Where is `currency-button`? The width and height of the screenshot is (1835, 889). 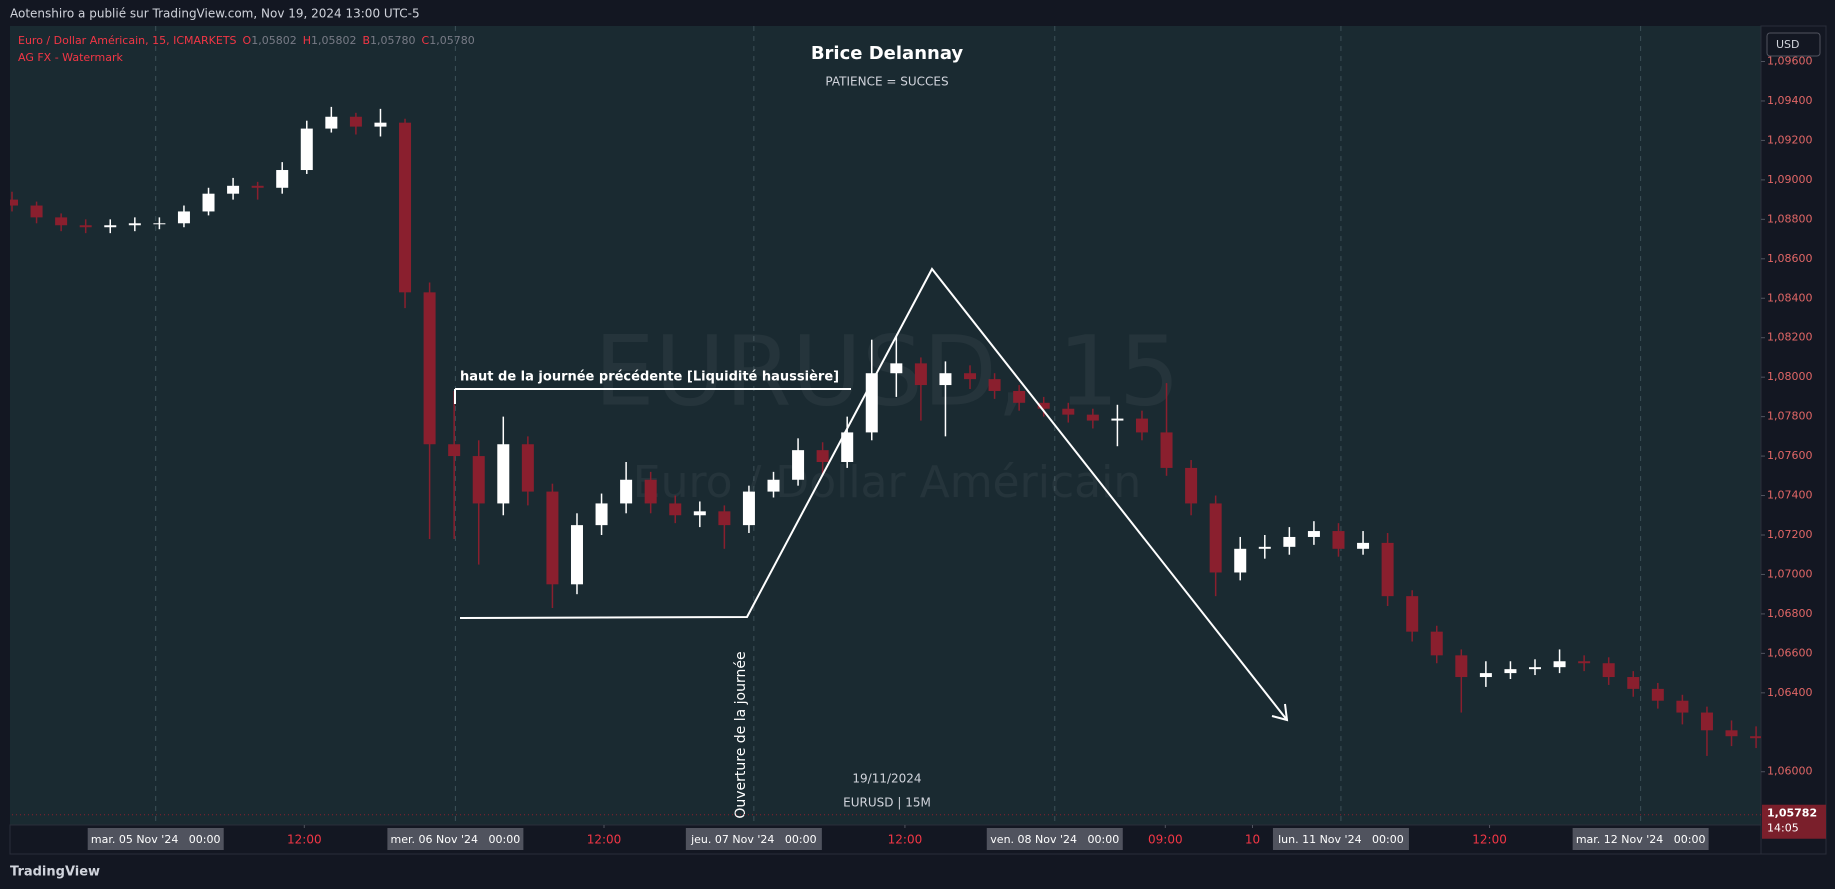 currency-button is located at coordinates (1793, 44).